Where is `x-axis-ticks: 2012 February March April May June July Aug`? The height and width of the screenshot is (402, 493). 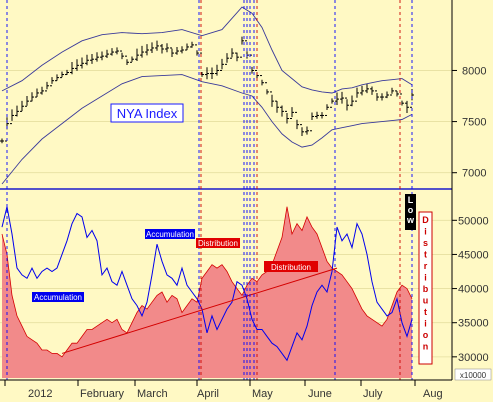 x-axis-ticks: 2012 February March April May June July Aug is located at coordinates (223, 390).